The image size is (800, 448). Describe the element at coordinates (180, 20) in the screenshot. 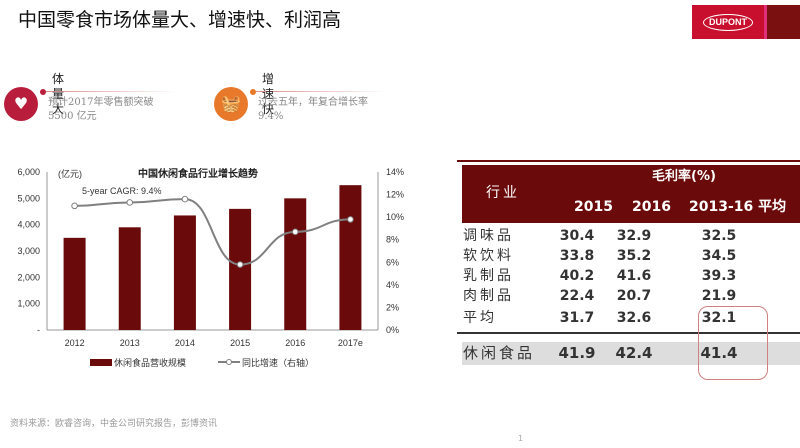

I see `page-title: 中国零食市场体量大、增速快、利润高` at that location.